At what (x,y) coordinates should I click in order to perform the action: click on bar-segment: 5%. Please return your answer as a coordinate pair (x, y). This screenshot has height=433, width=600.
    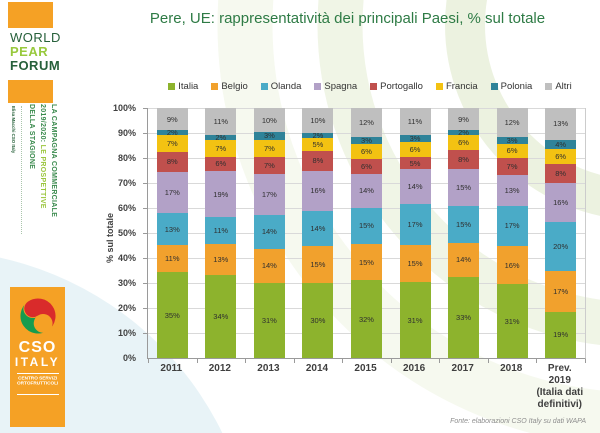
    Looking at the image, I should click on (415, 163).